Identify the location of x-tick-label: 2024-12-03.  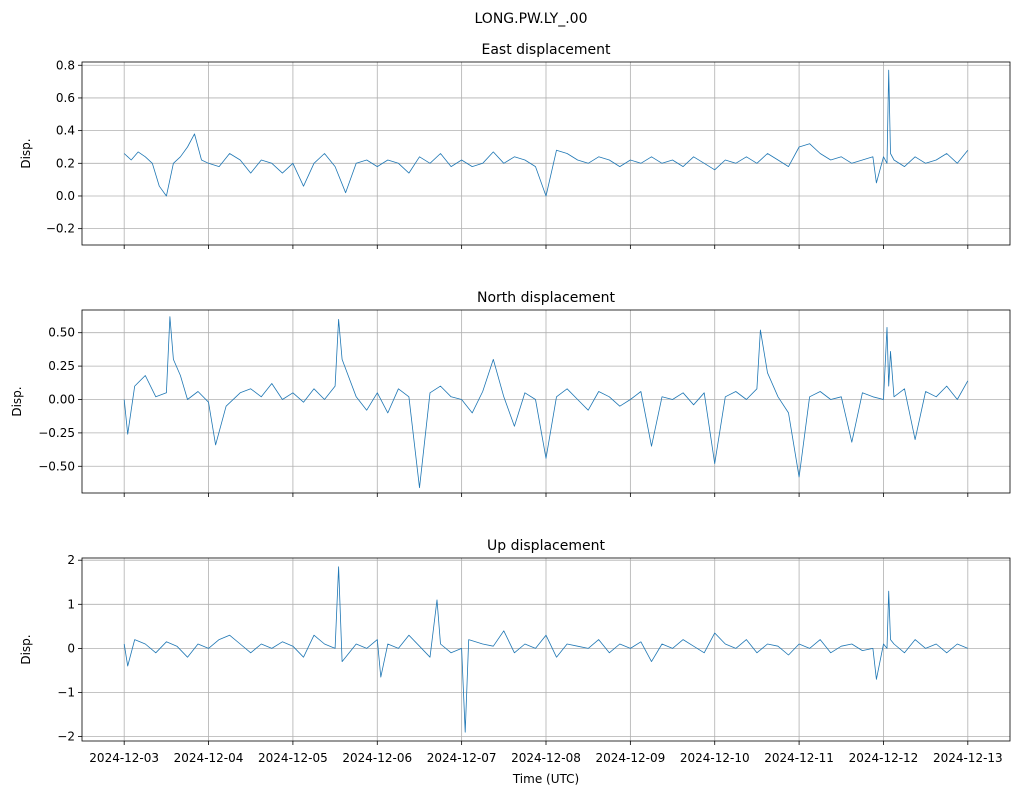
(124, 758).